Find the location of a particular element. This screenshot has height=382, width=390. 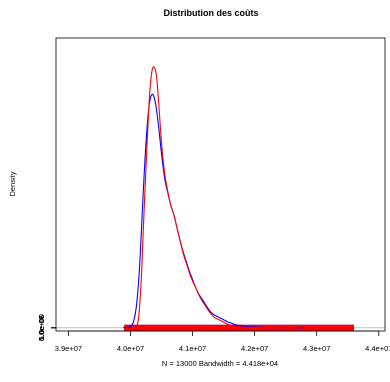

y-axis-label: Density is located at coordinates (12, 183).